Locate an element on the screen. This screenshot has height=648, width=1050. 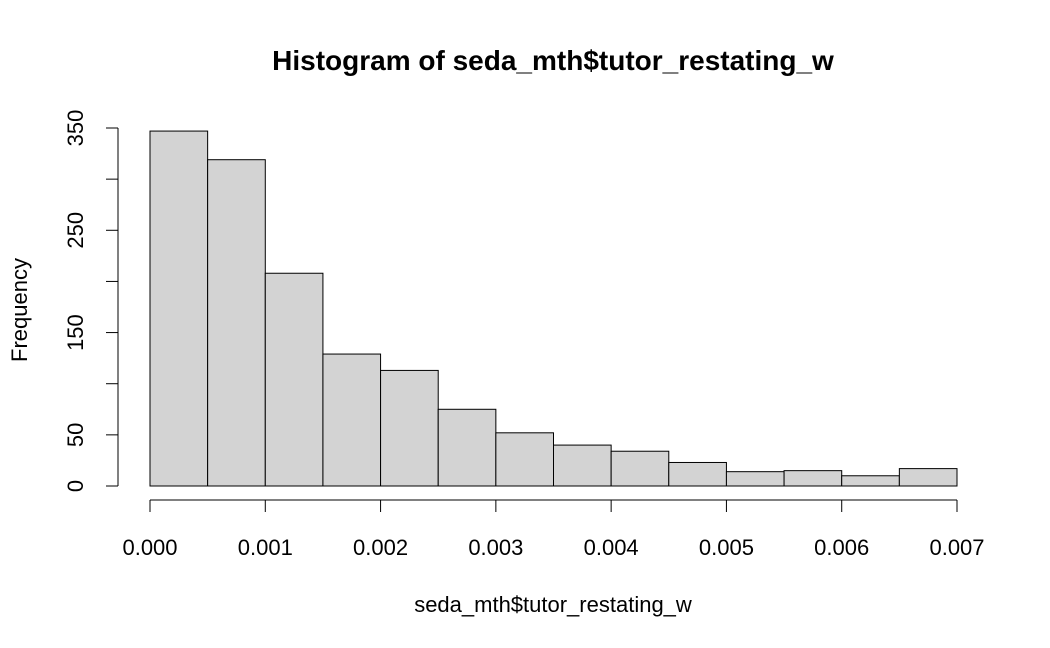
y-tick-label: 350 is located at coordinates (75, 128).